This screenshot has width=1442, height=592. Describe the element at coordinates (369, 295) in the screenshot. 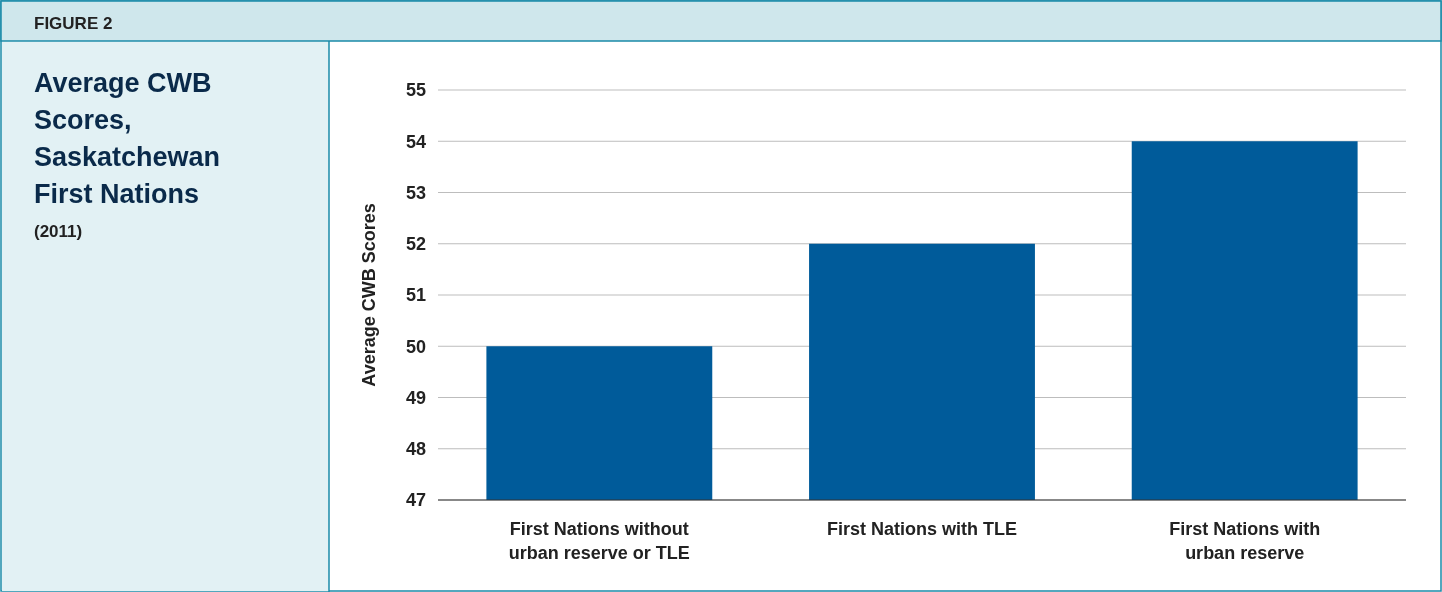

I see `y-axis-title: Average CWB Scores` at that location.